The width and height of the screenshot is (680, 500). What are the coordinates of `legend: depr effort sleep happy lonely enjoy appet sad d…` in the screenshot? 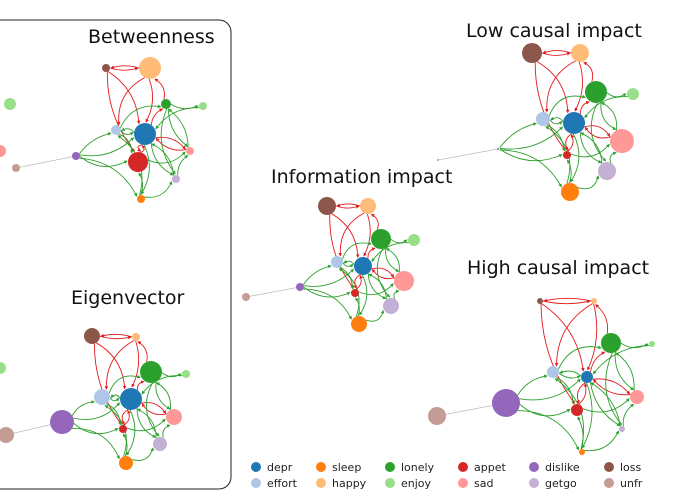 It's located at (447, 475).